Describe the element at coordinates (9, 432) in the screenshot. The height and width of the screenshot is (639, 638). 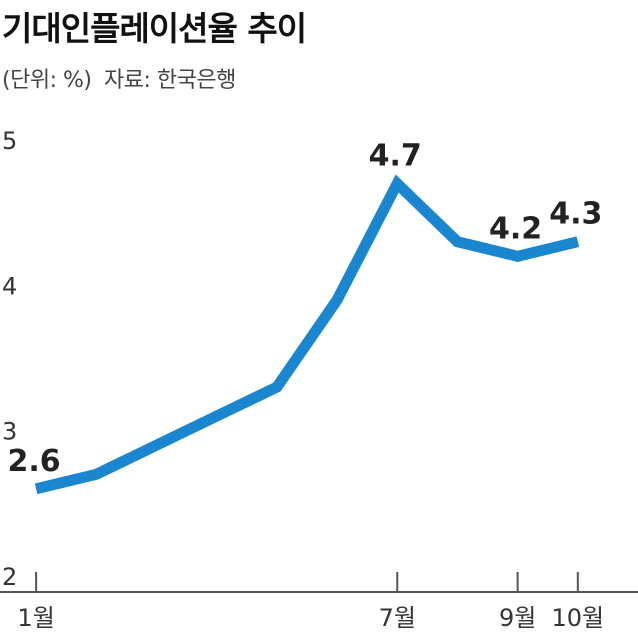
I see `y-tick-label: 3` at that location.